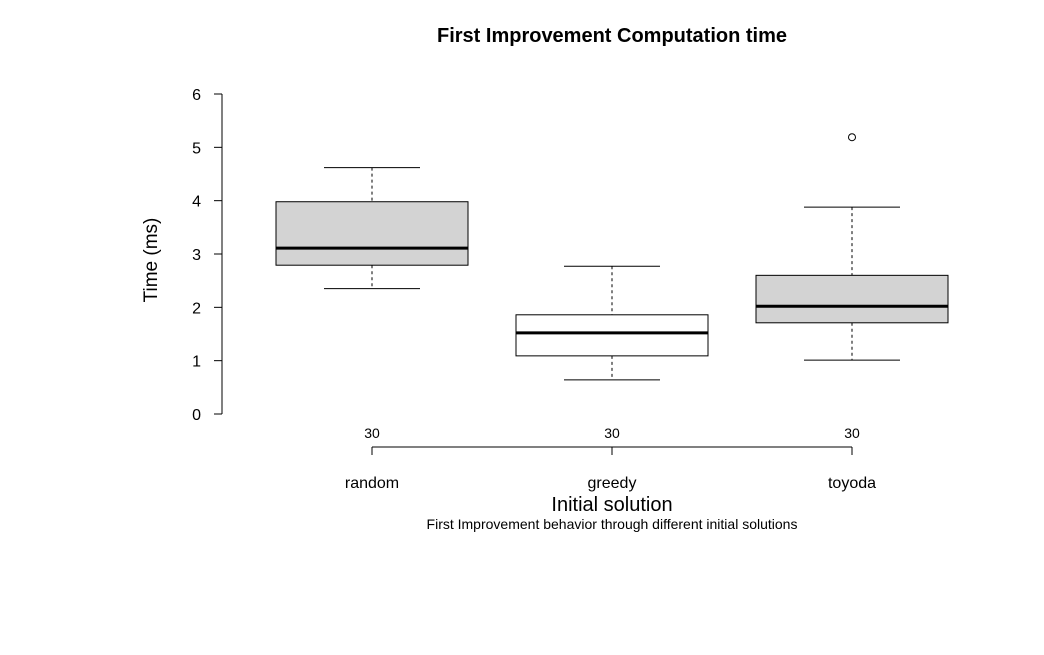 The image size is (1044, 655). What do you see at coordinates (852, 299) in the screenshot?
I see `iqr-box-toyoda` at bounding box center [852, 299].